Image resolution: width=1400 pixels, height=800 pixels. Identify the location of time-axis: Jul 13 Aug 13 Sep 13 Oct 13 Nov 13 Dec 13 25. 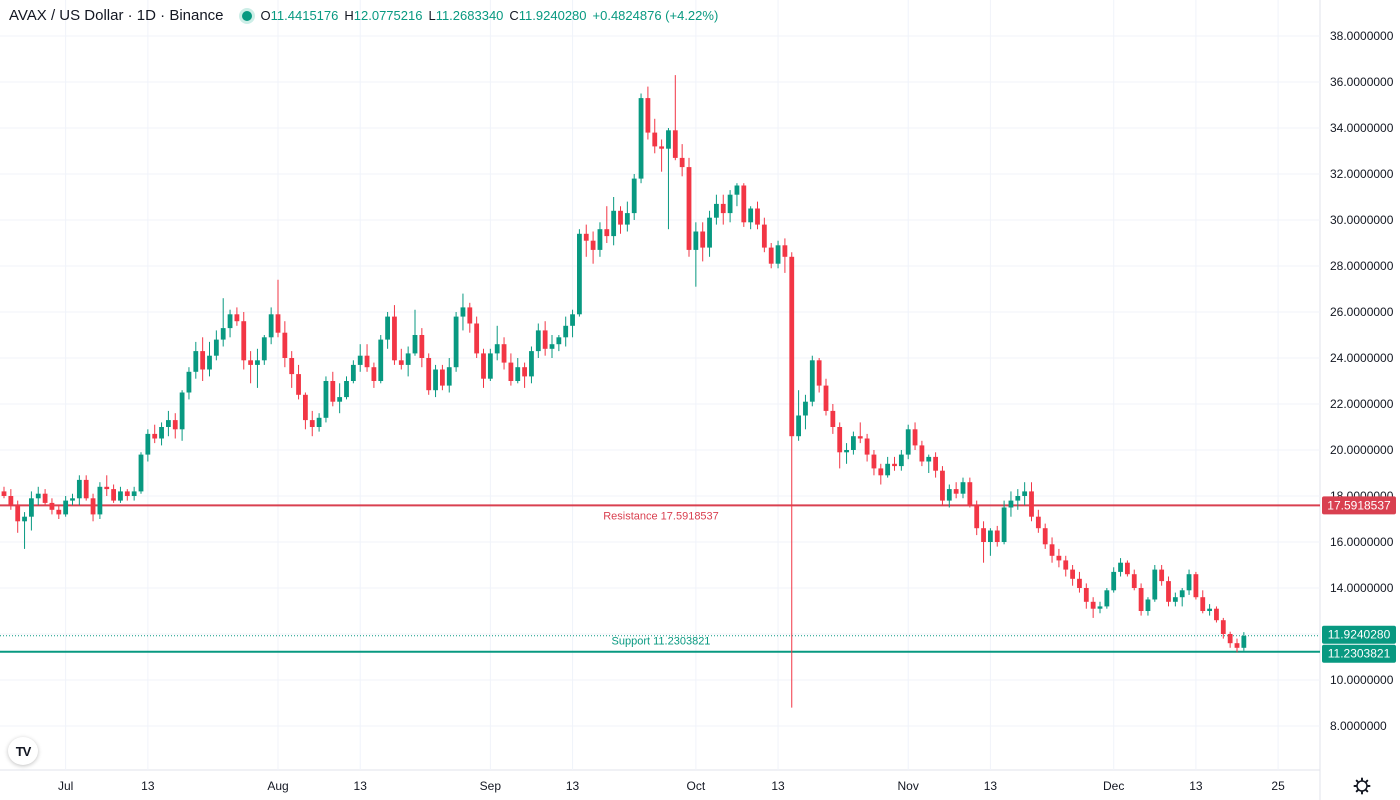
(671, 786).